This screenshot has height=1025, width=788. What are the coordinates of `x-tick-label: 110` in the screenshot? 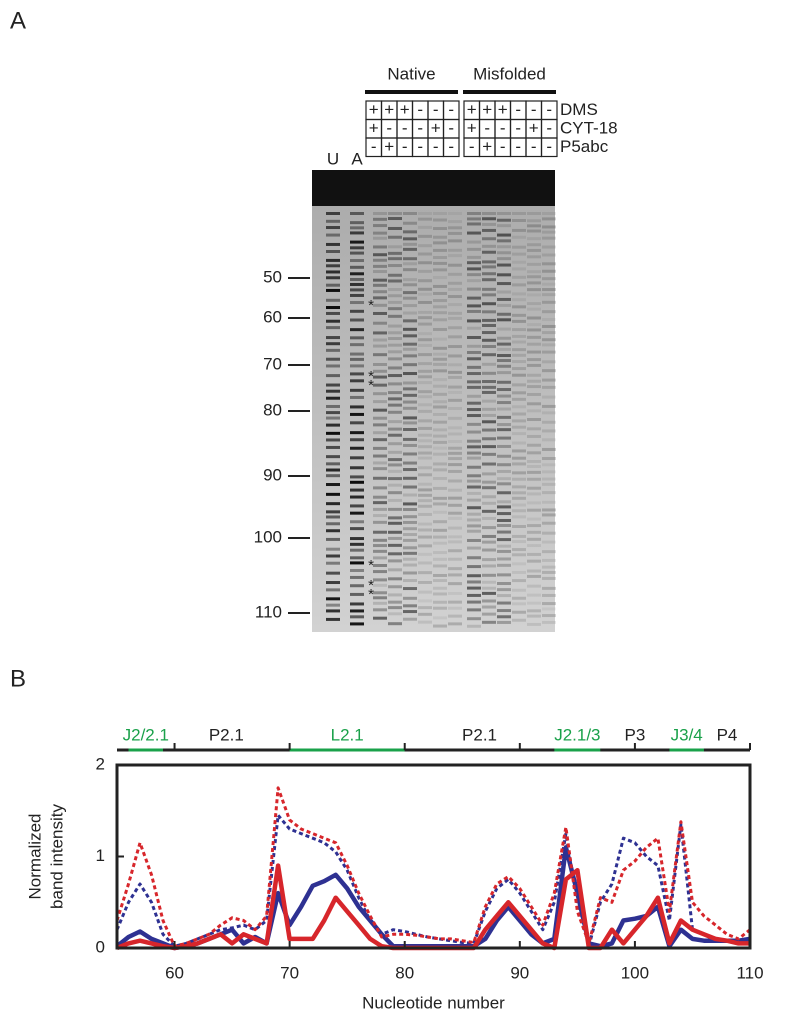 It's located at (749, 972).